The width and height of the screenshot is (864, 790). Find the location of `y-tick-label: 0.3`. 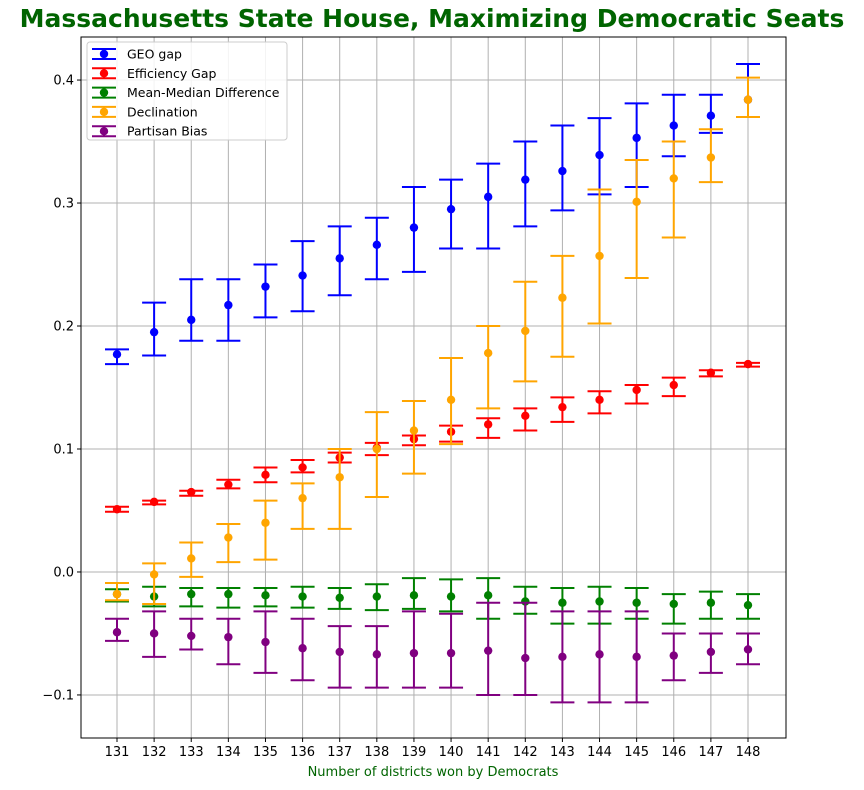

y-tick-label: 0.3 is located at coordinates (63, 204).